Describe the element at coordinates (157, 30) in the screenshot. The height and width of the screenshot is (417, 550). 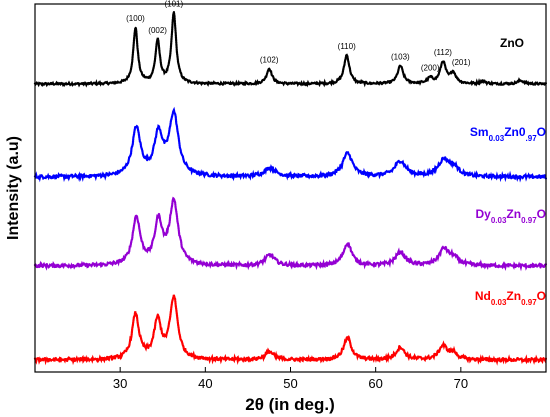
I see `peak-annotation: (002)` at that location.